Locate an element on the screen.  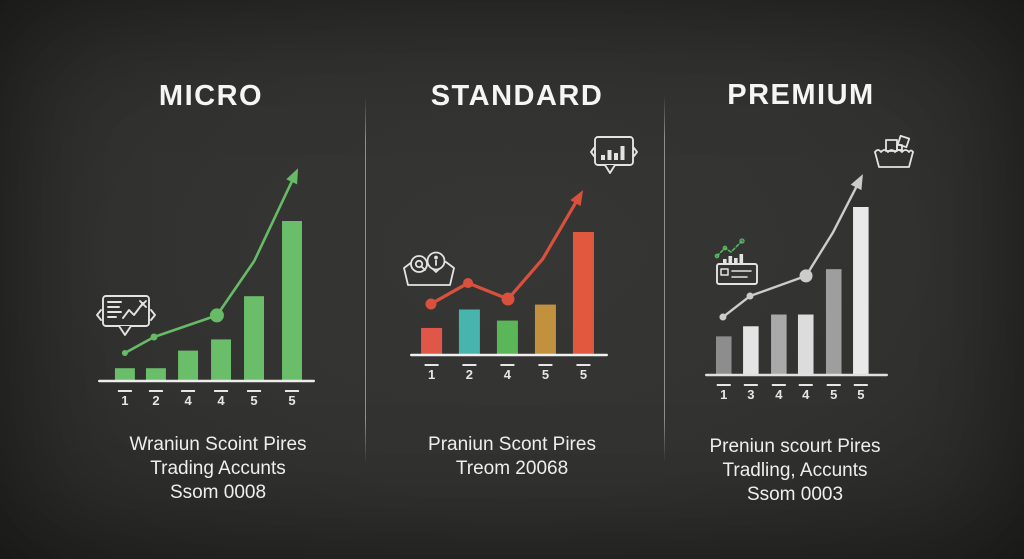
premium-title: PREMIUM is located at coordinates (801, 95).